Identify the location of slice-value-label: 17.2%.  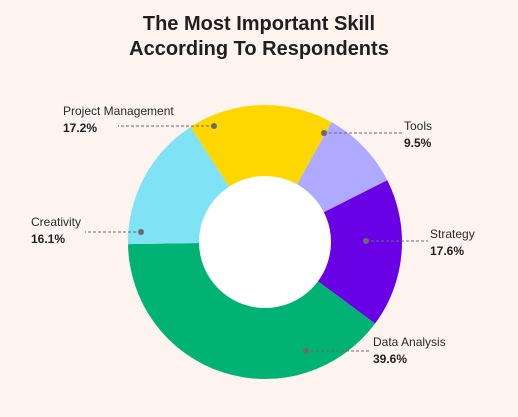
(80, 128).